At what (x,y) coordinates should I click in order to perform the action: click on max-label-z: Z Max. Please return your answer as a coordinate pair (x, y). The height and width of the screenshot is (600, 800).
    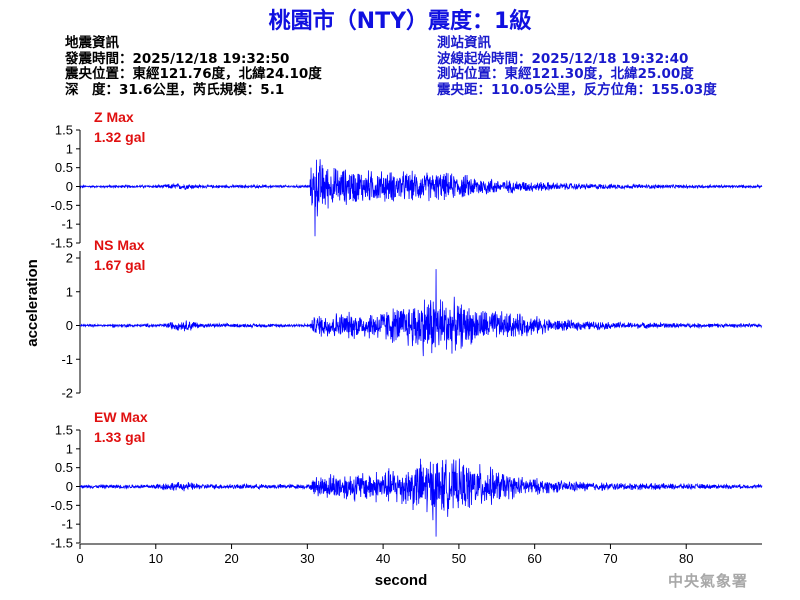
    Looking at the image, I should click on (114, 117).